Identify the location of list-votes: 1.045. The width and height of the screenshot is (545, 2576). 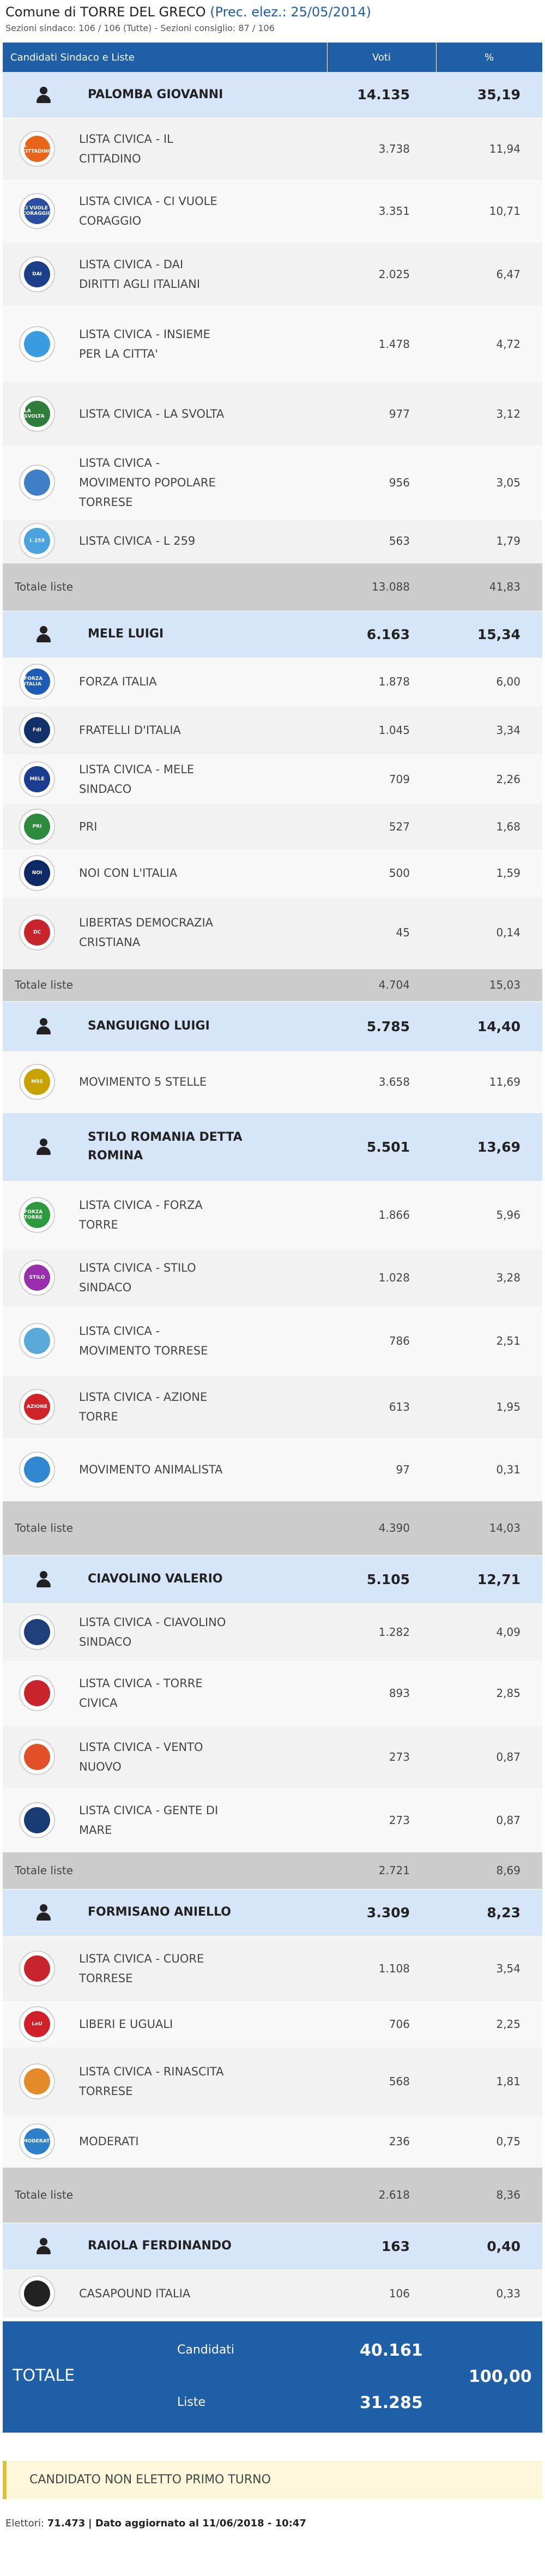
(381, 730).